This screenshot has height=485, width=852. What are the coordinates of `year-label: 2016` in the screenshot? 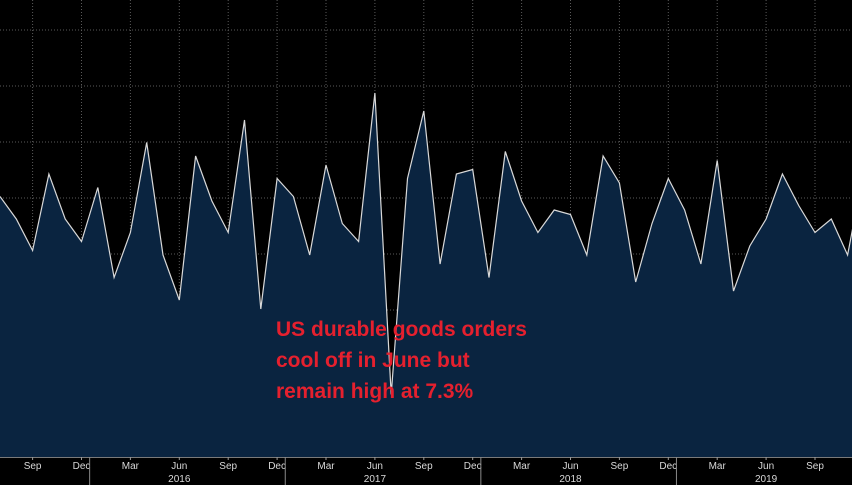 It's located at (179, 479).